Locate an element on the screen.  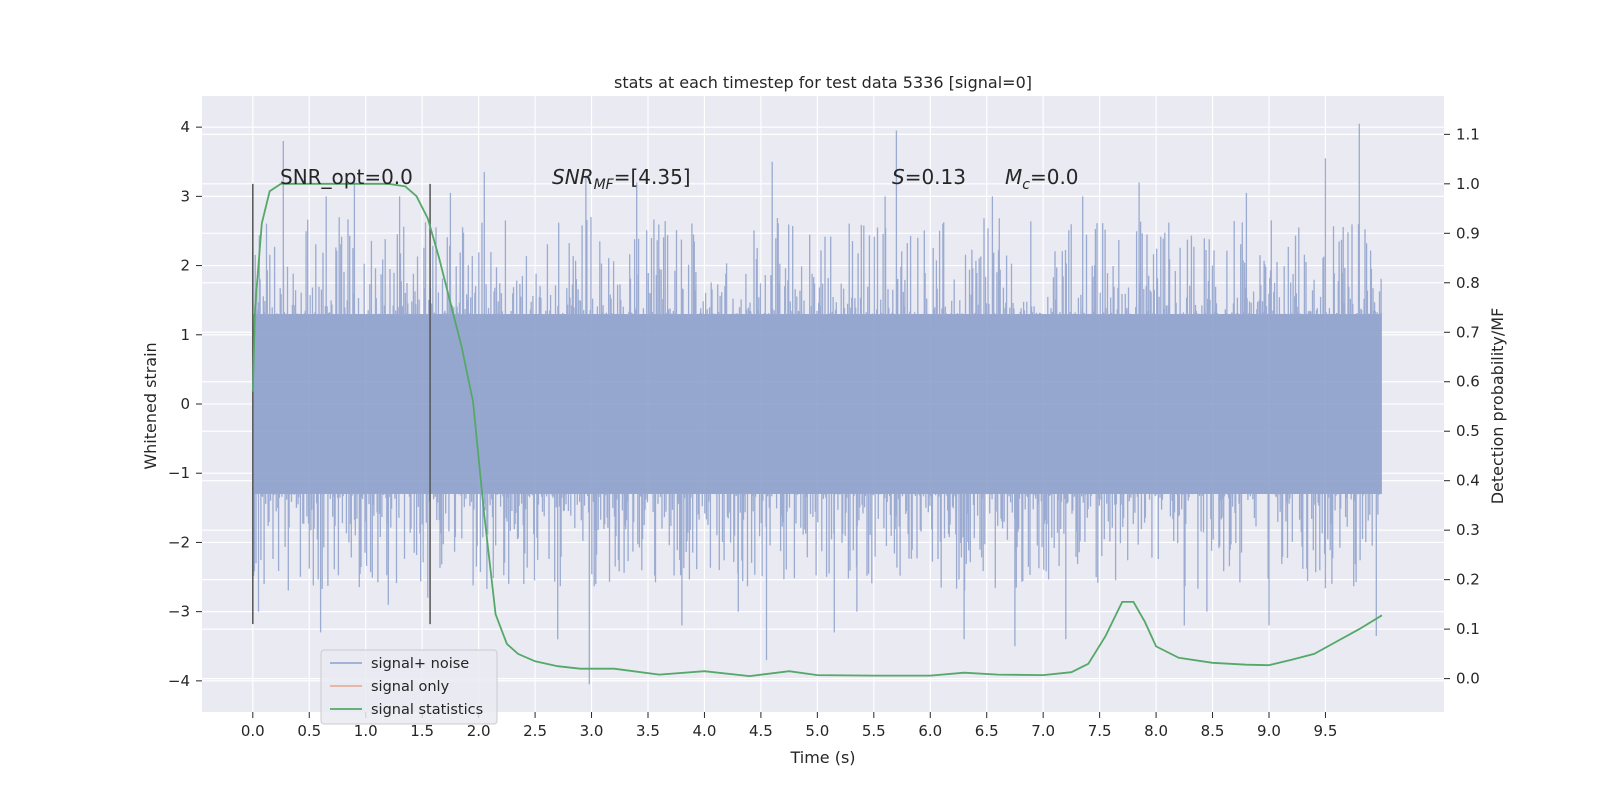
marker-lines is located at coordinates (341, 404).